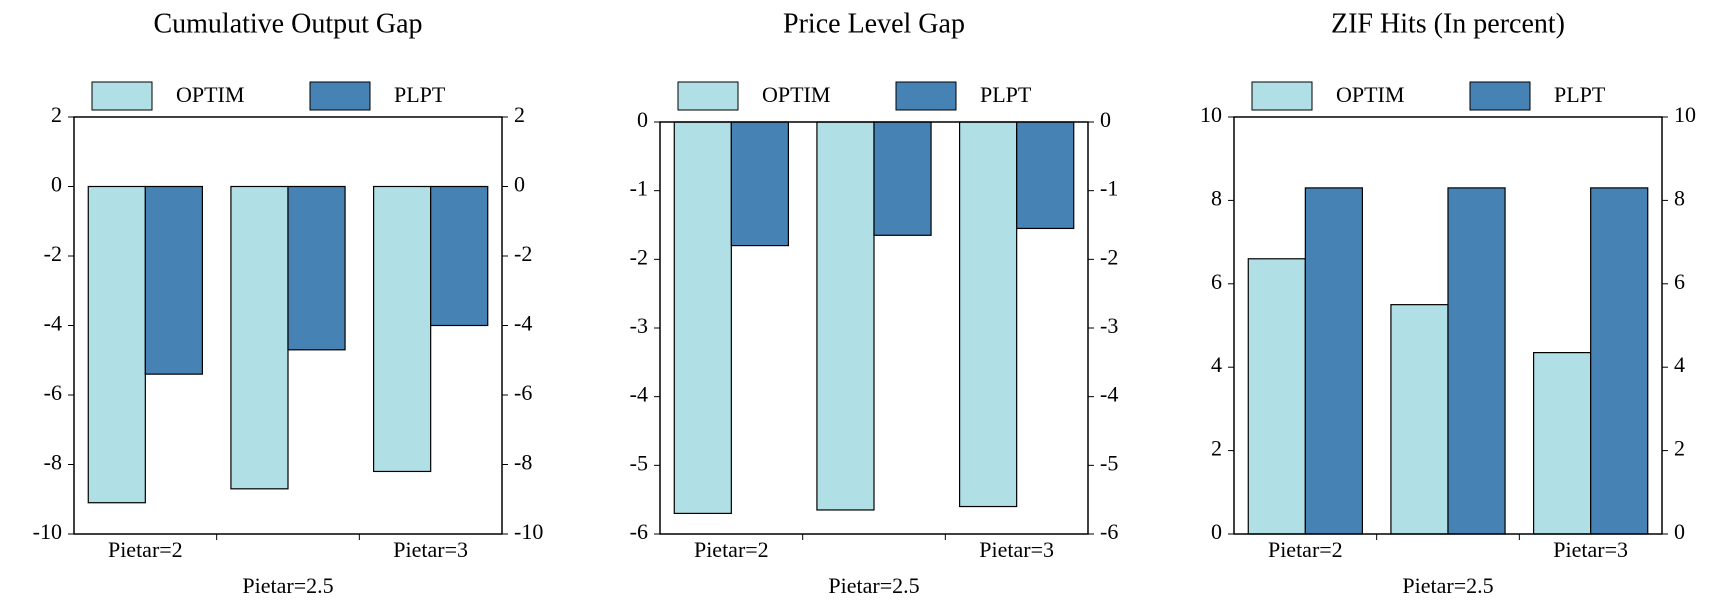  Describe the element at coordinates (1679, 364) in the screenshot. I see `y2-tick-label: 4` at that location.